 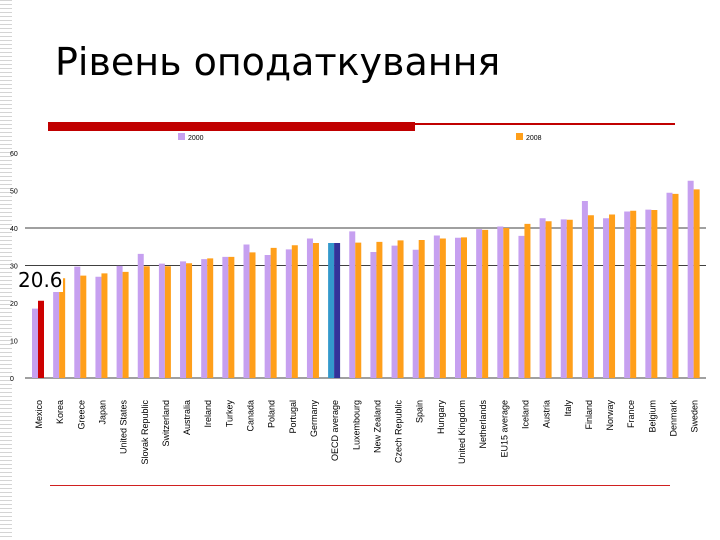 I want to click on y-tick-label: 10, so click(x=14, y=342).